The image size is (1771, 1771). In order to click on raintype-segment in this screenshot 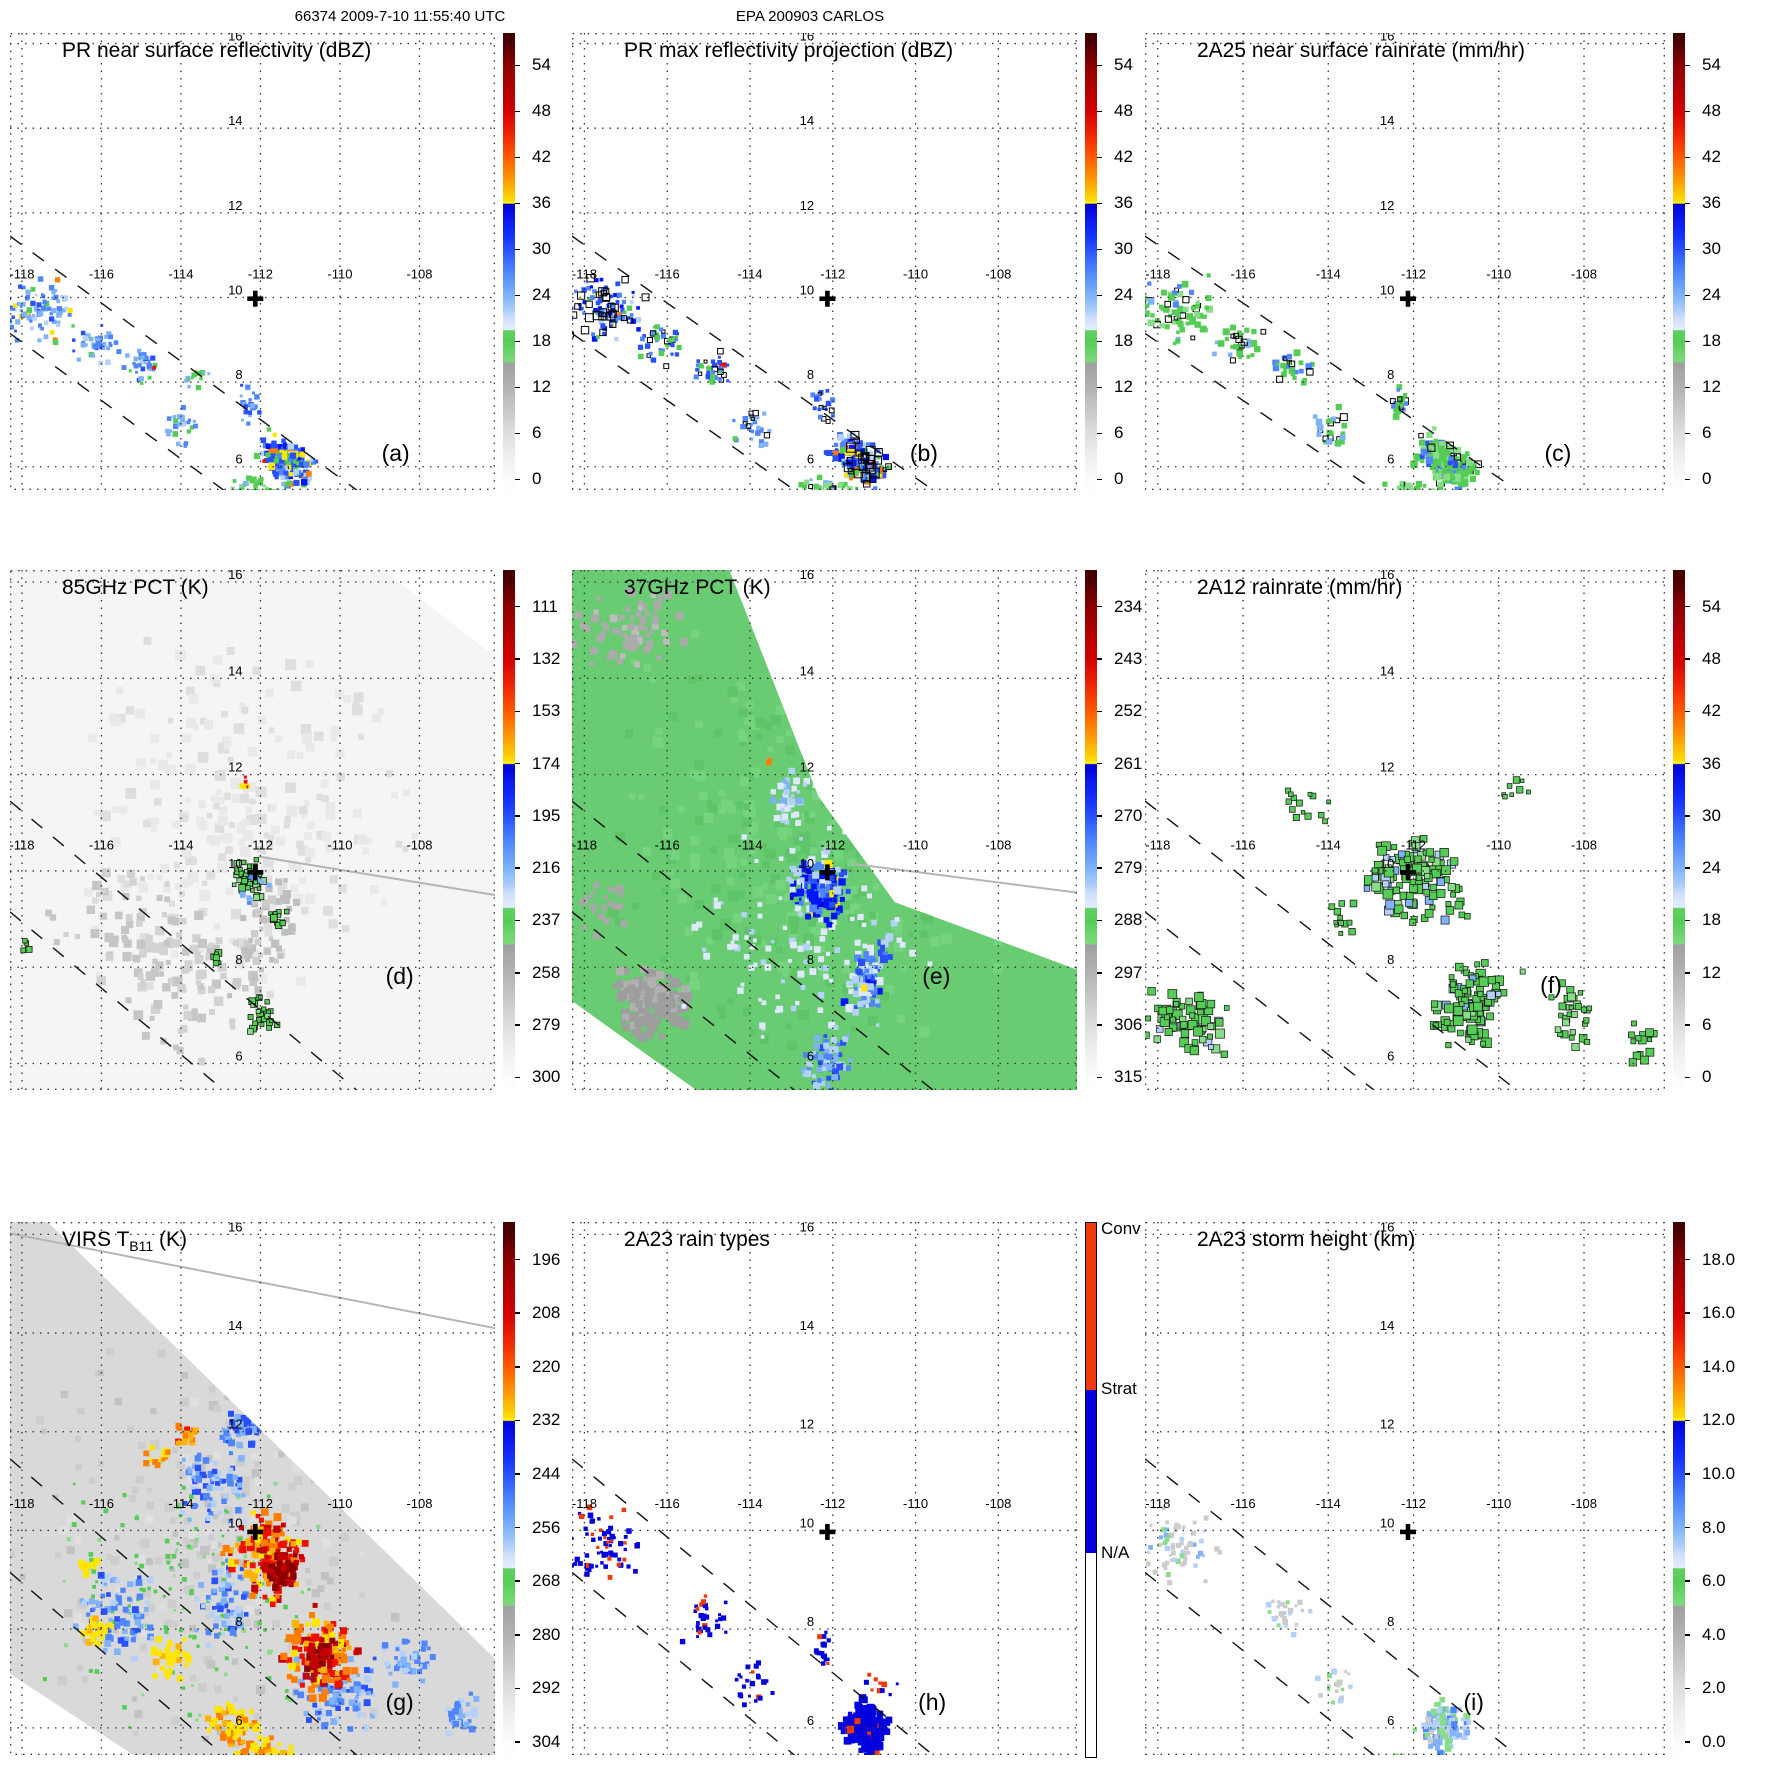, I will do `click(1091, 1655)`.